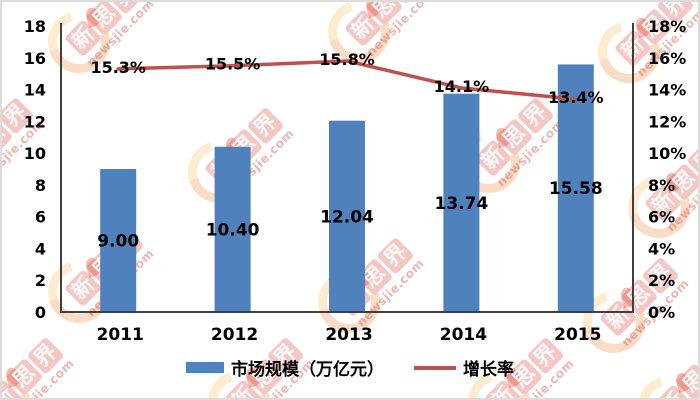  I want to click on left-axis-tick-label: 10, so click(35, 153).